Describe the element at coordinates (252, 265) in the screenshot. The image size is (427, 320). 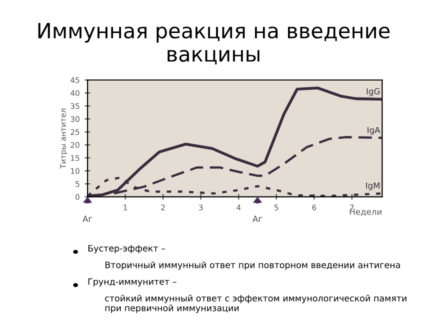
I see `text: Вторичный иммунный ответ при повторном введении антигена` at that location.